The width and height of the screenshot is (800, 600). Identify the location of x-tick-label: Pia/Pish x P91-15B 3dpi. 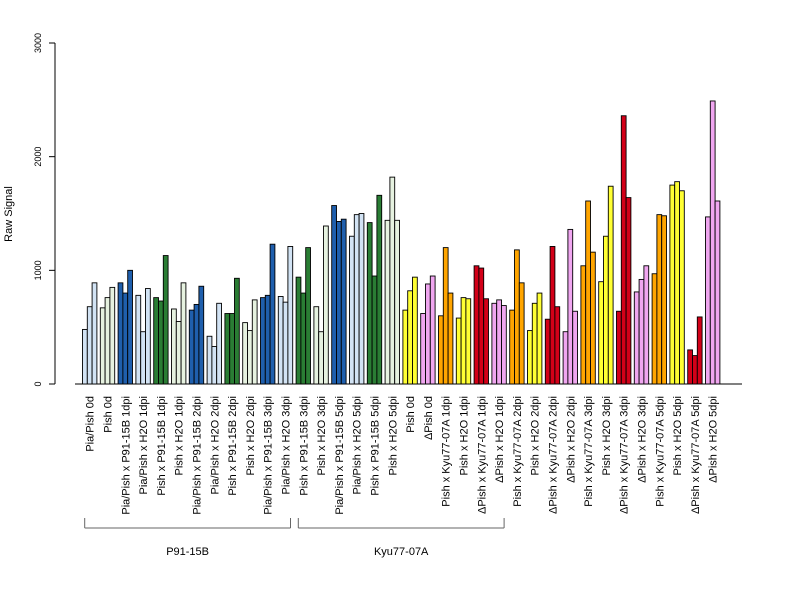
(269, 455).